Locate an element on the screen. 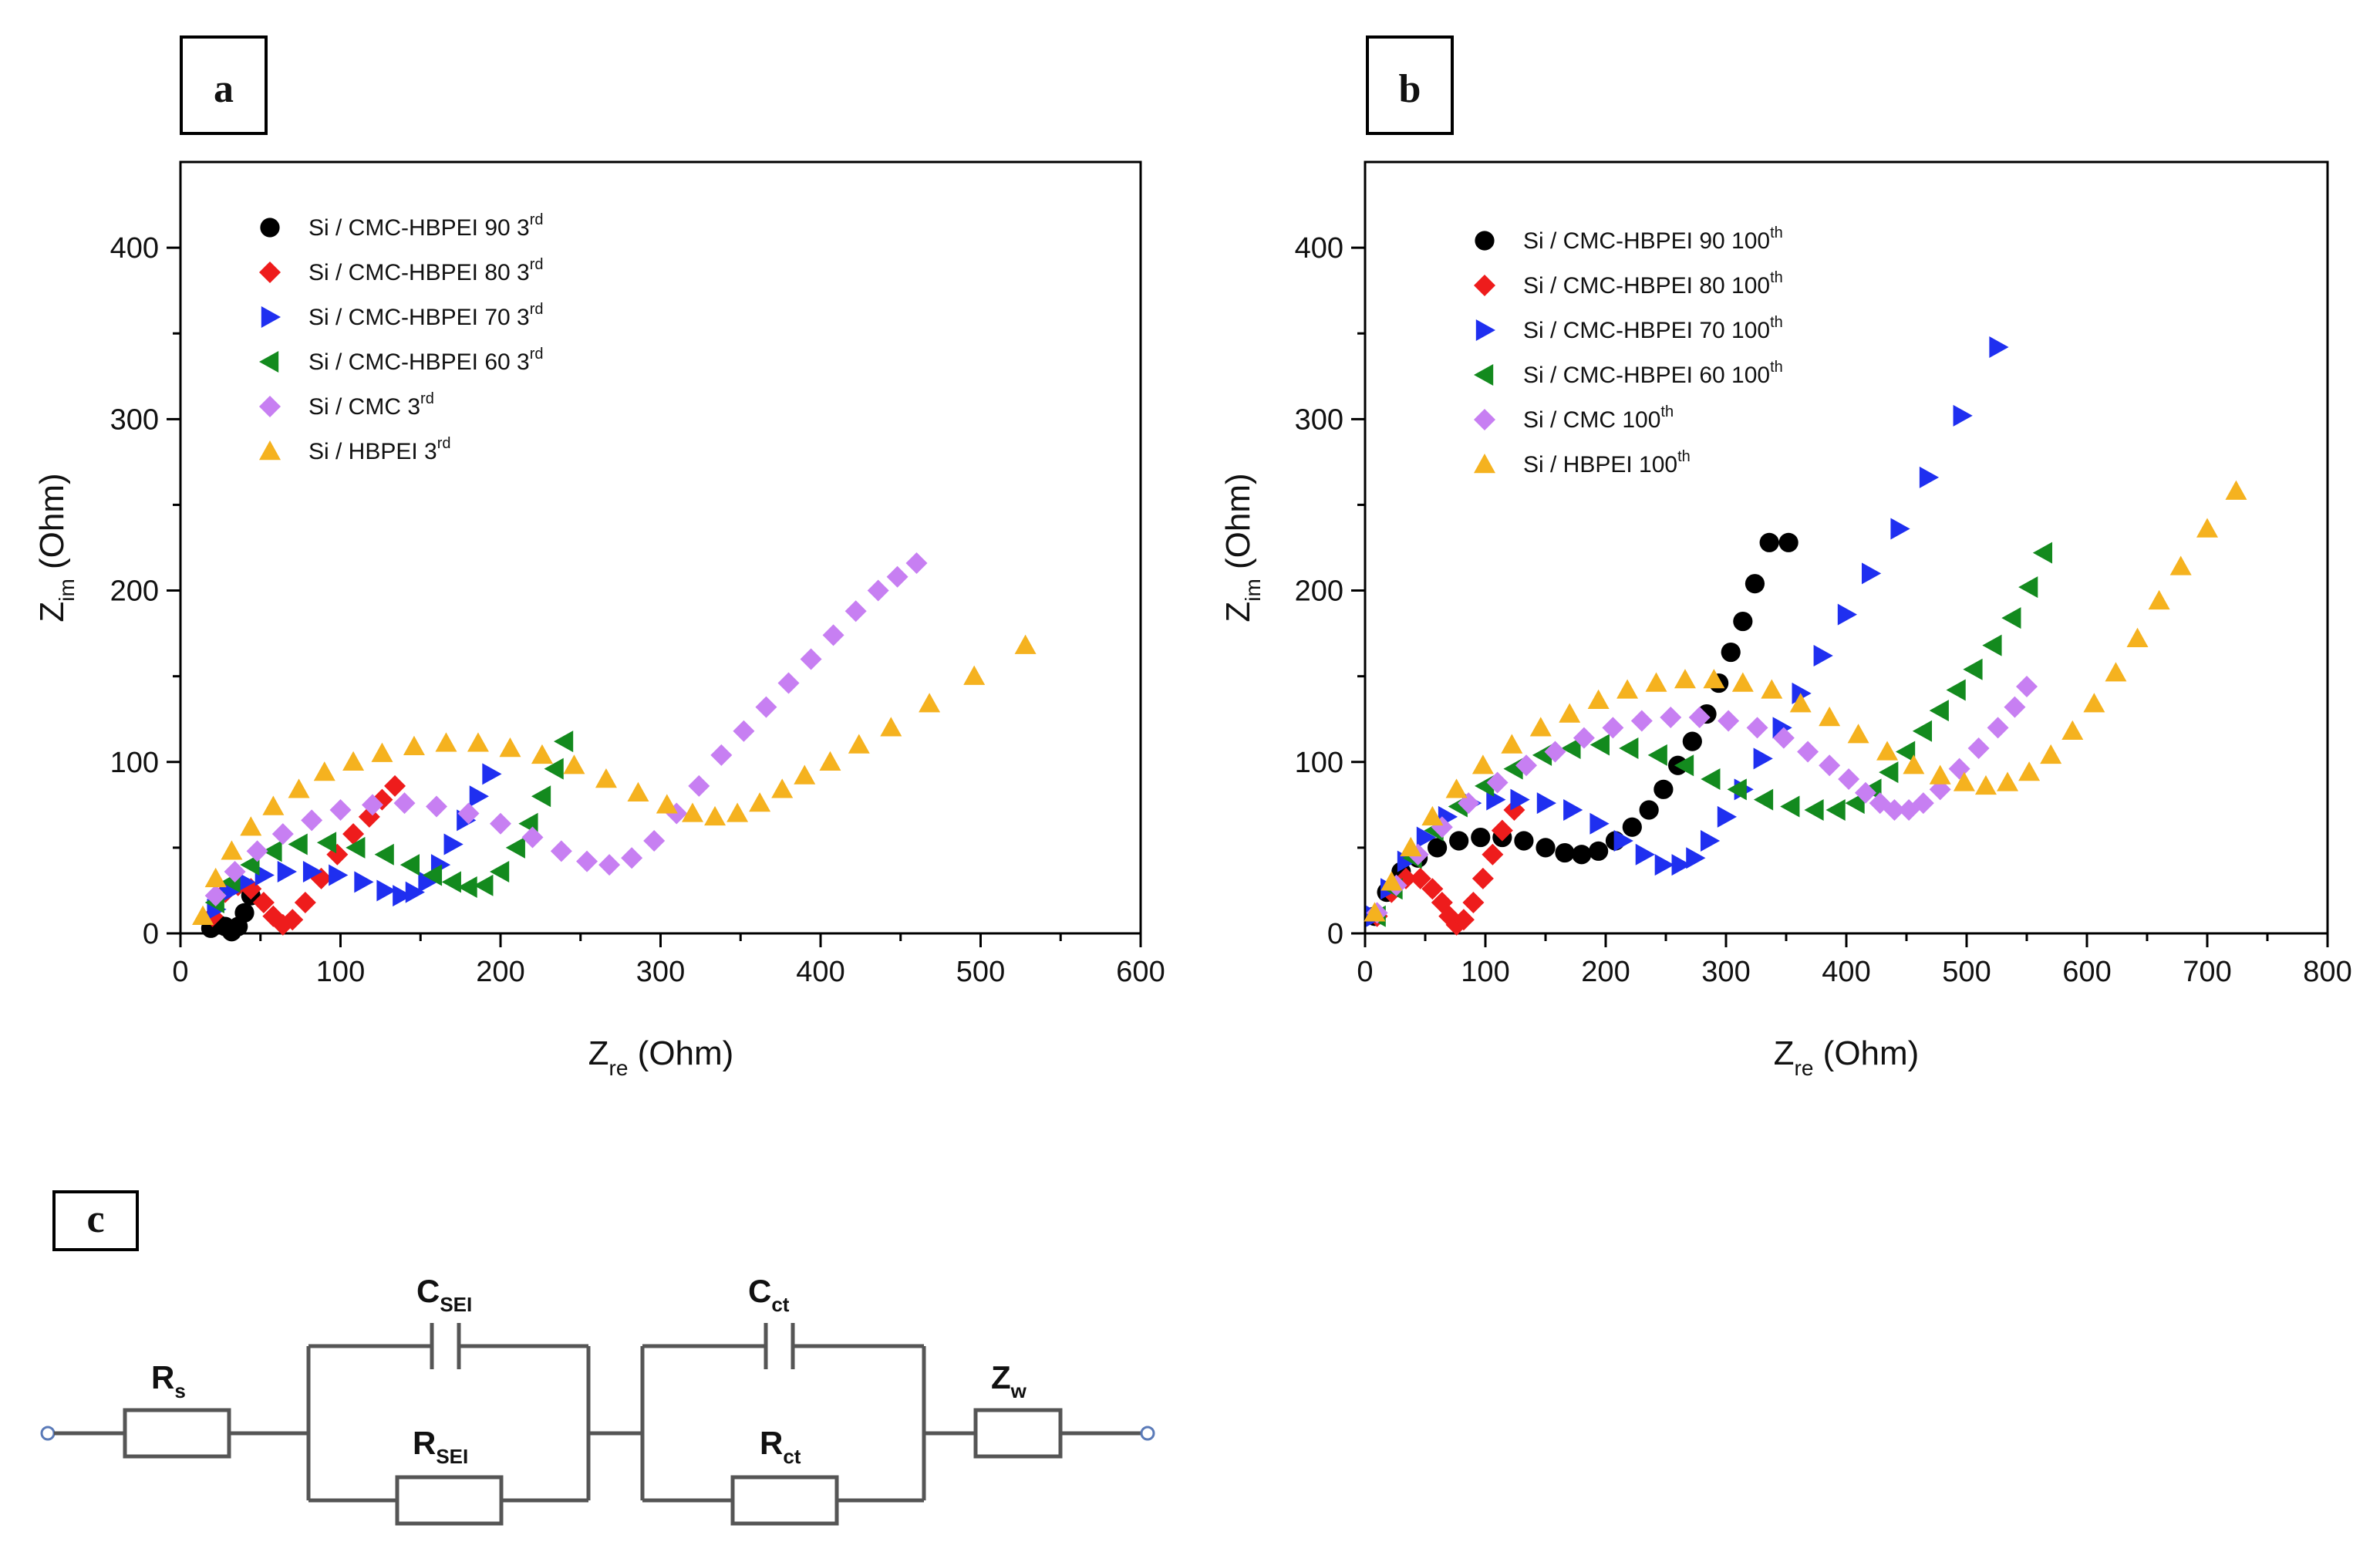 Image resolution: width=2380 pixels, height=1559 pixels. legend-label-text: Si / CMC-HBPEI 80 3 is located at coordinates (419, 273).